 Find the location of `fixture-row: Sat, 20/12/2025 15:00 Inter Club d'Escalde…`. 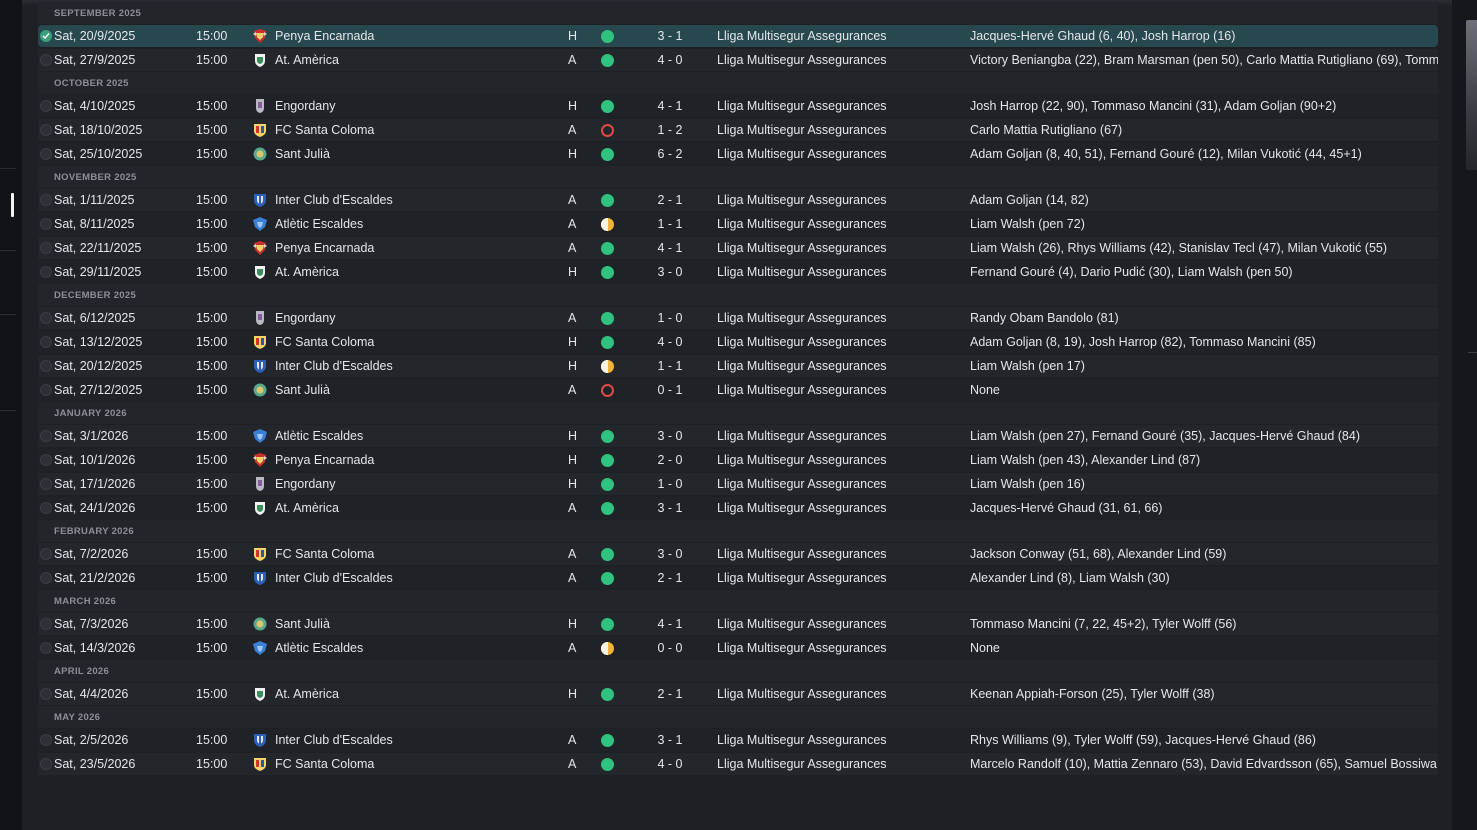

fixture-row: Sat, 20/12/2025 15:00 Inter Club d'Escalde… is located at coordinates (738, 366).